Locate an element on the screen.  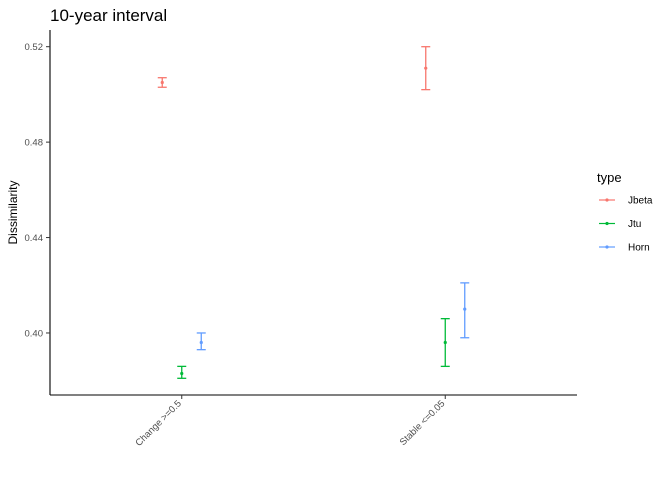
legend-label: Horn is located at coordinates (639, 248).